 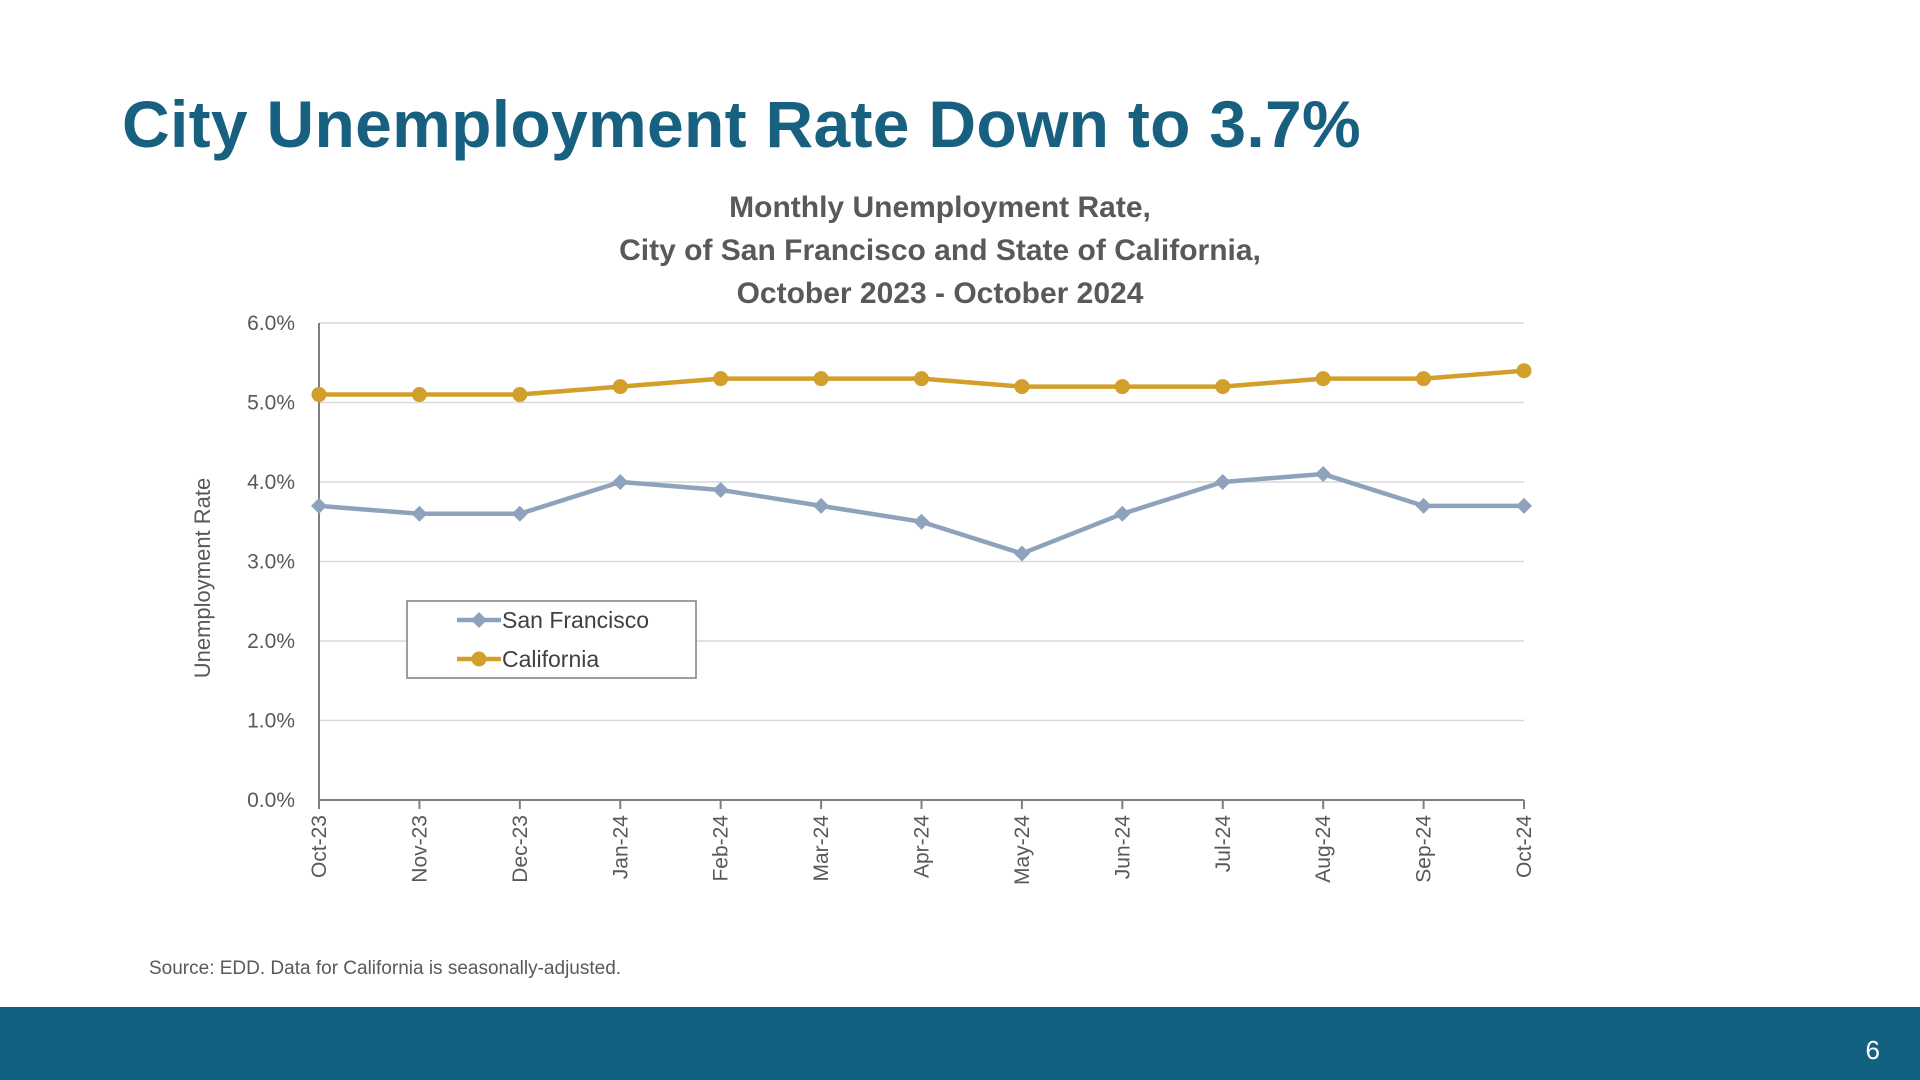 I want to click on y-tick-label: 4.0%, so click(x=271, y=482).